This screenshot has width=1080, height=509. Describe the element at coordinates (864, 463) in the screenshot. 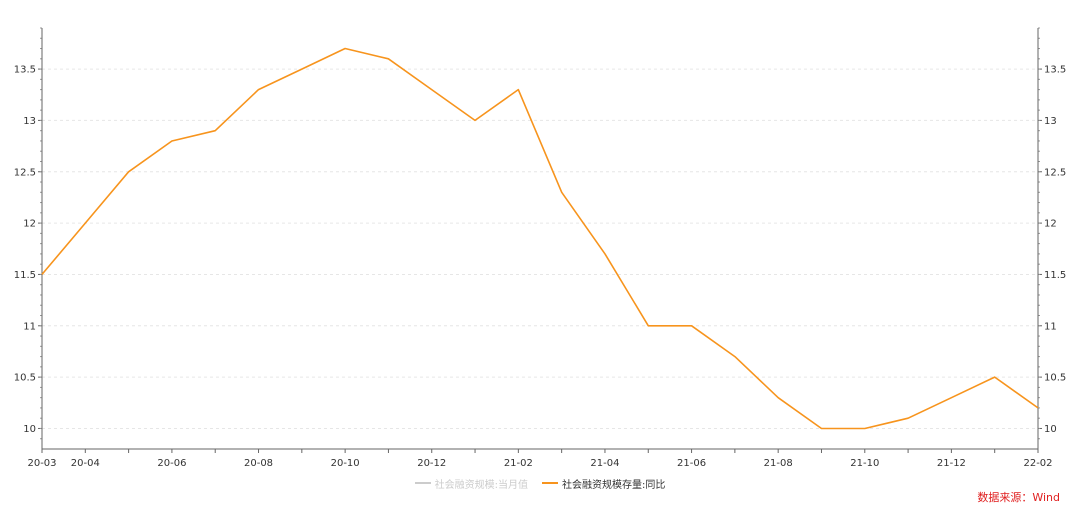

I see `x-tick-label: 21-10` at that location.